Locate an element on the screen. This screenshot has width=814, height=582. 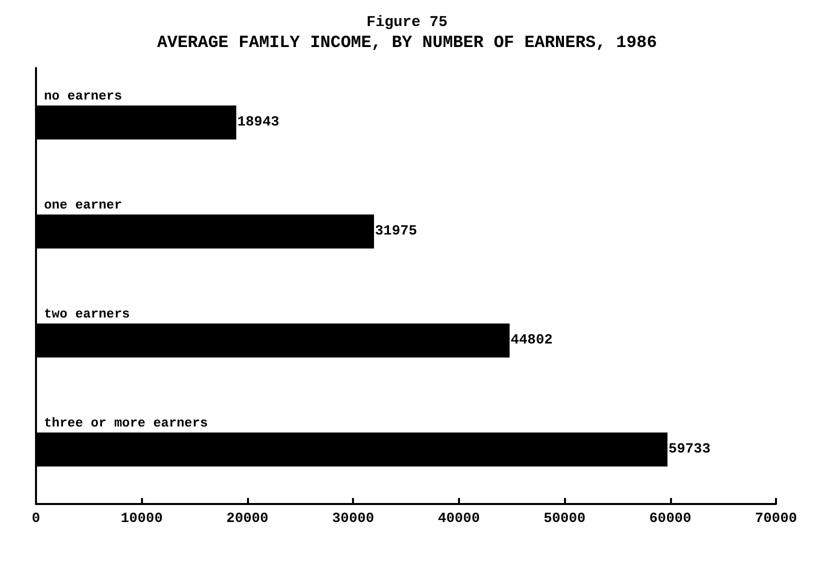
y-tick-label: two earners is located at coordinates (87, 314).